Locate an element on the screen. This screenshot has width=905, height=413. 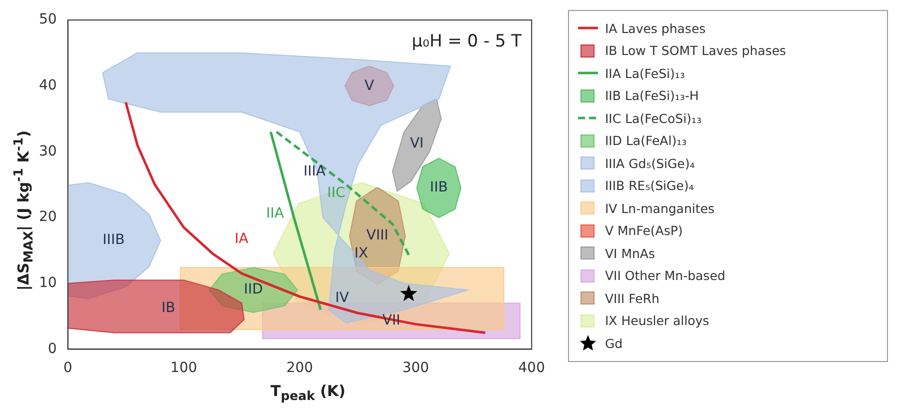
y-tick-label: 40 is located at coordinates (47, 85).